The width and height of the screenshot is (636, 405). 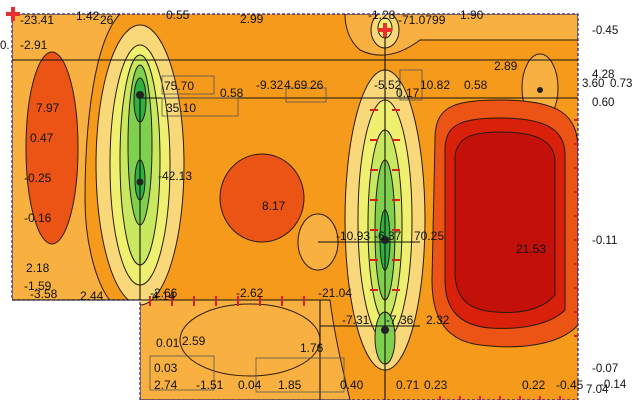 I want to click on point-label: -2.66, so click(x=164, y=293).